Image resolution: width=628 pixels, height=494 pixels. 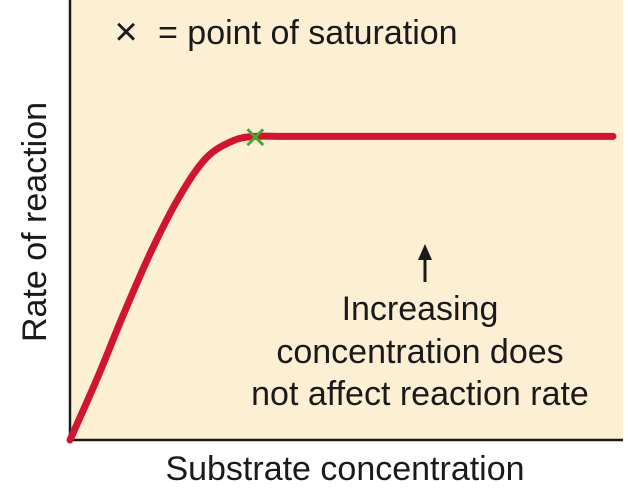 I want to click on x-axis-label: Substrate concentration, so click(x=344, y=469).